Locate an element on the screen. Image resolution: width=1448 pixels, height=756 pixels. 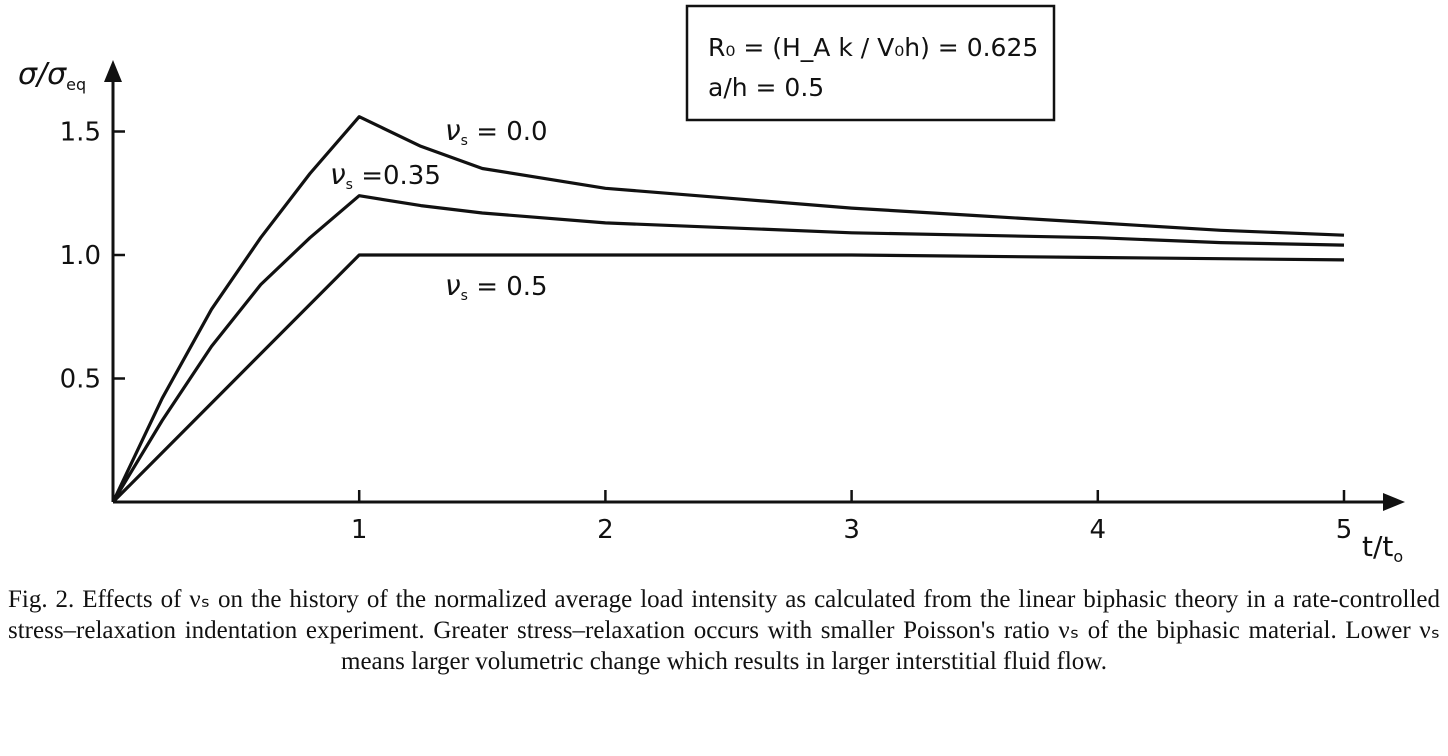
x-axis-arrow is located at coordinates (1394, 502).